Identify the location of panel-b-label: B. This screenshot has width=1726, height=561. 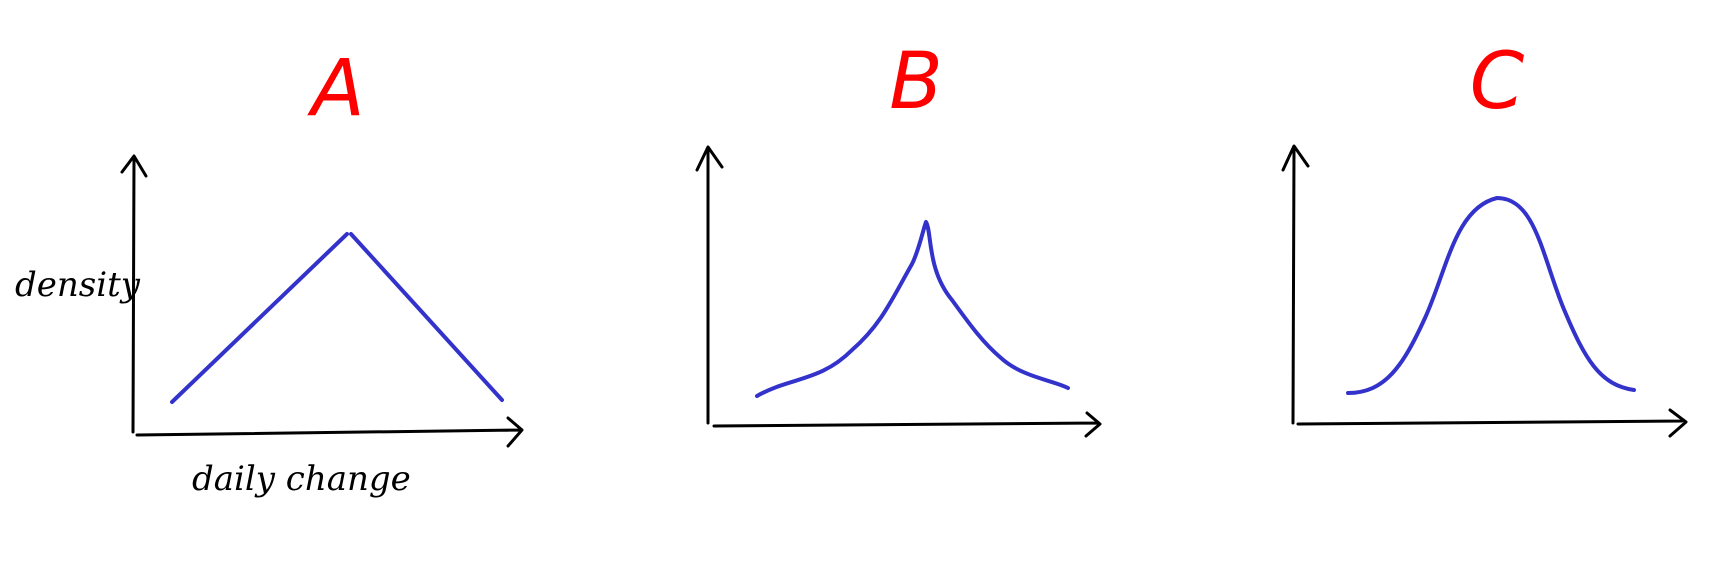
(916, 82).